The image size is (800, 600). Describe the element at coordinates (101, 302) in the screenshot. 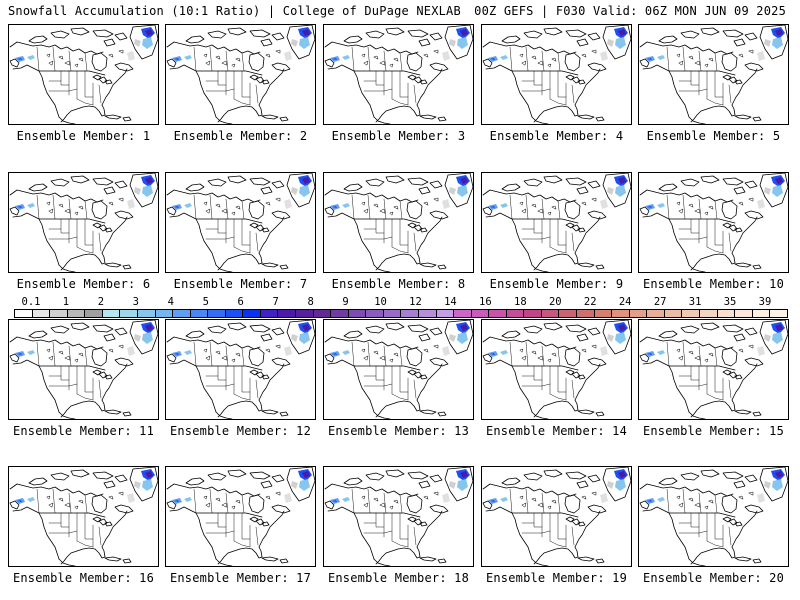

I see `colorbar-tick-label: 2` at that location.